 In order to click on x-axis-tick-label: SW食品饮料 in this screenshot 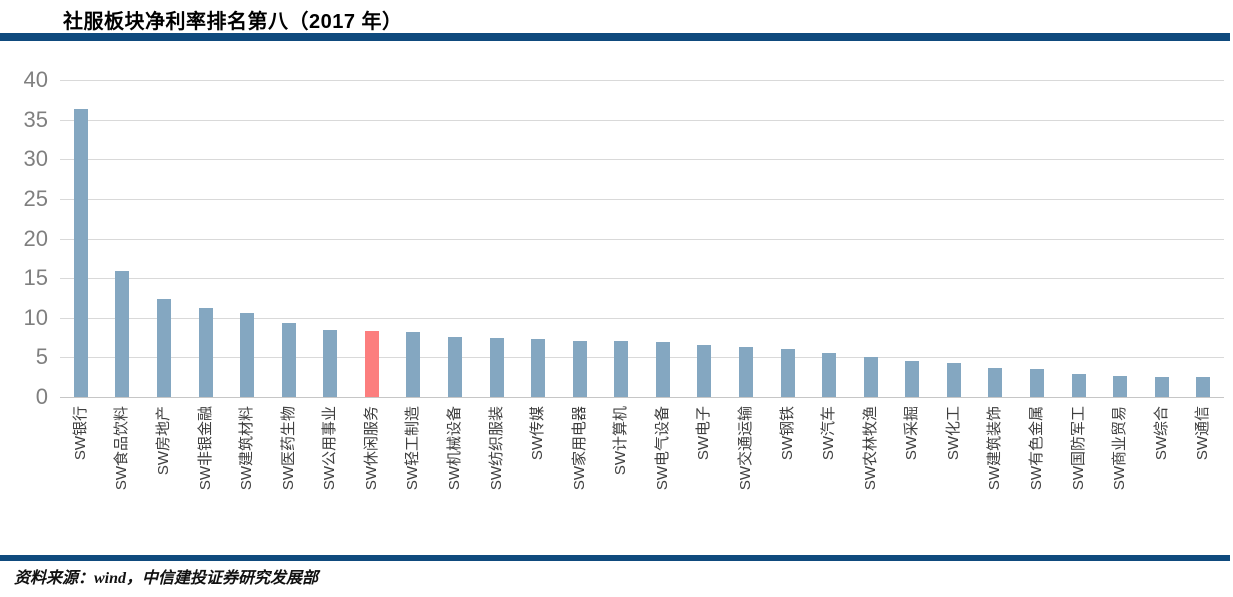, I will do `click(122, 448)`.